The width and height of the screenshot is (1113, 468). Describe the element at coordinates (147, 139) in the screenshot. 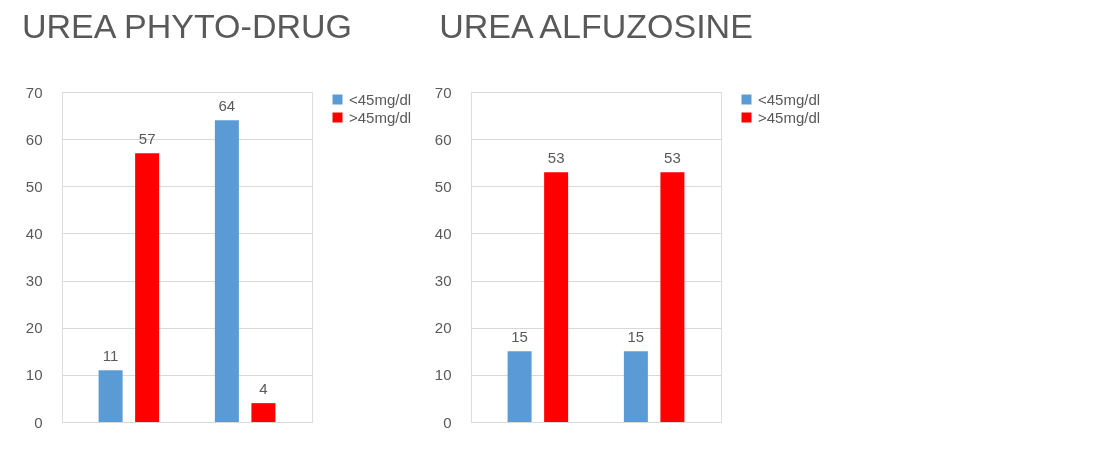

I see `data-label: 57` at that location.